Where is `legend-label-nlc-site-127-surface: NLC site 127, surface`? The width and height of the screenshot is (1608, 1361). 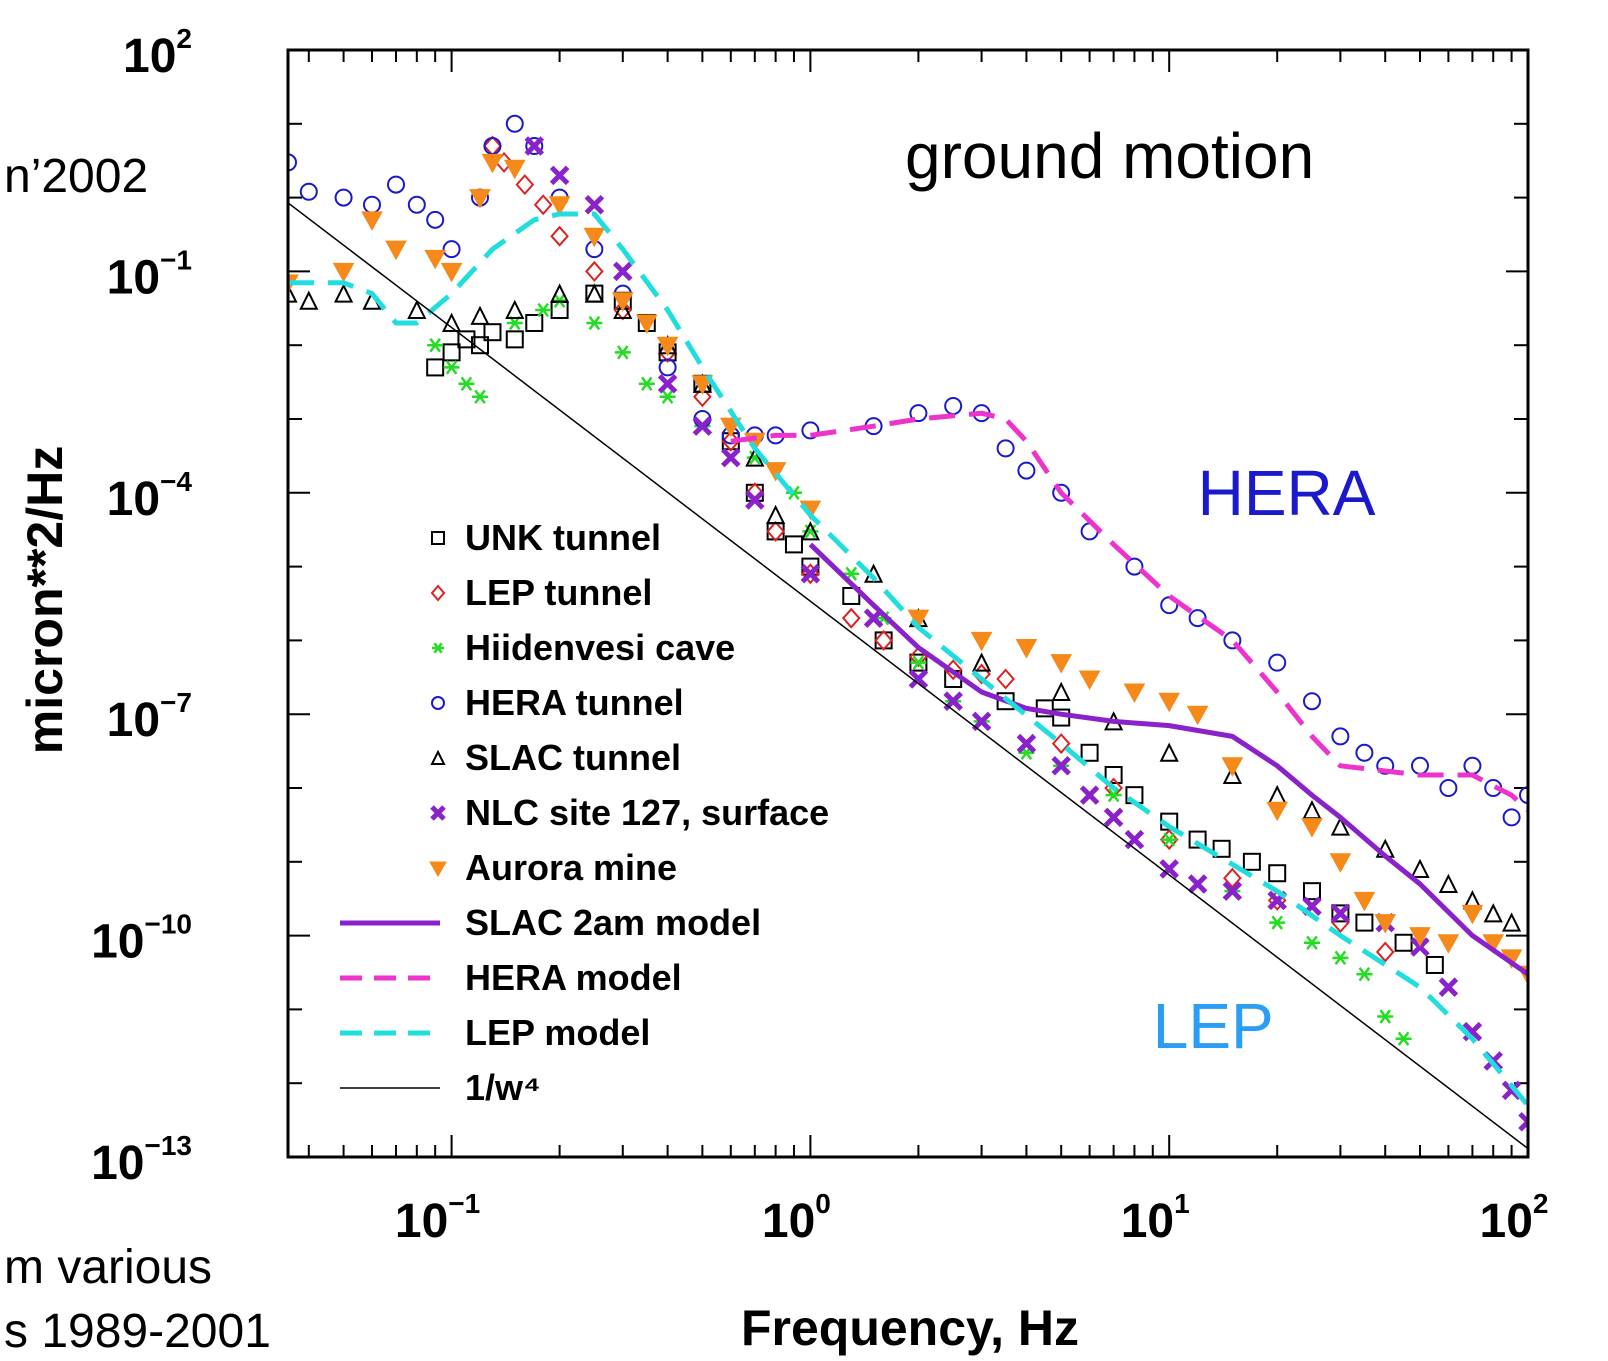
legend-label-nlc-site-127-surface: NLC site 127, surface is located at coordinates (647, 812).